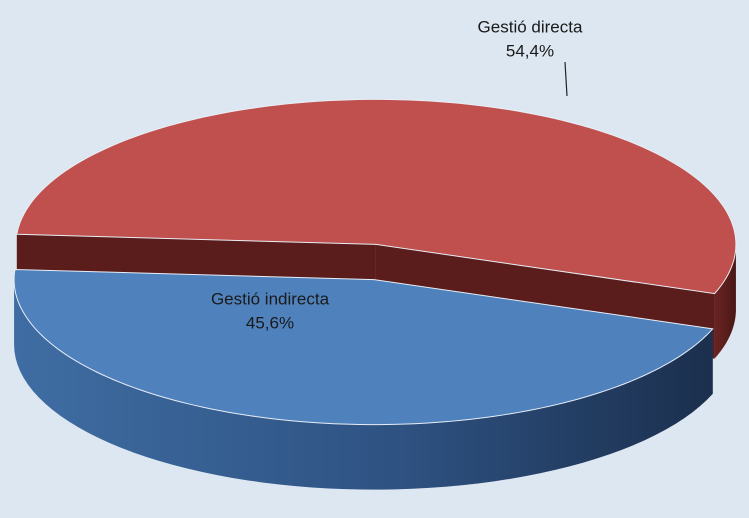 This screenshot has width=749, height=518. Describe the element at coordinates (566, 79) in the screenshot. I see `leader-line` at that location.